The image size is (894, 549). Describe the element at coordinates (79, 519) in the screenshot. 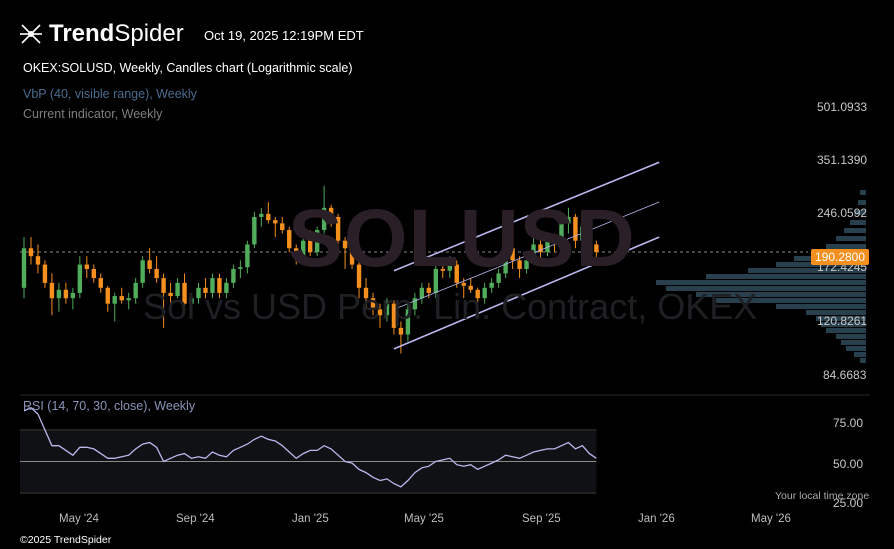

I see `time-tick: May '24` at that location.